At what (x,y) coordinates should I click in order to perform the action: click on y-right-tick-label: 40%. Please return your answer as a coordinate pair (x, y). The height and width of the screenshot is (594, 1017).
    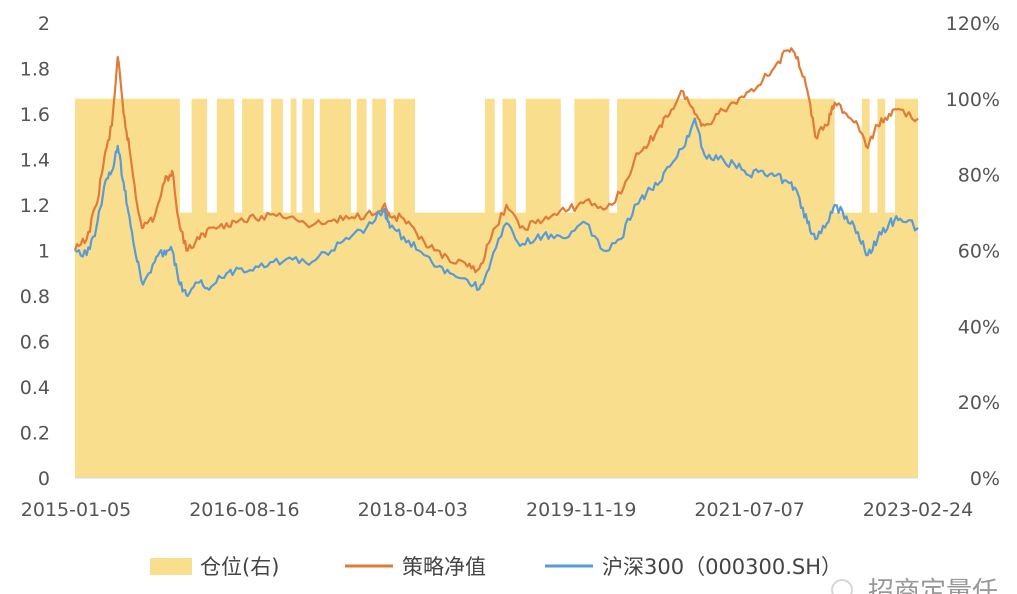
    Looking at the image, I should click on (979, 327).